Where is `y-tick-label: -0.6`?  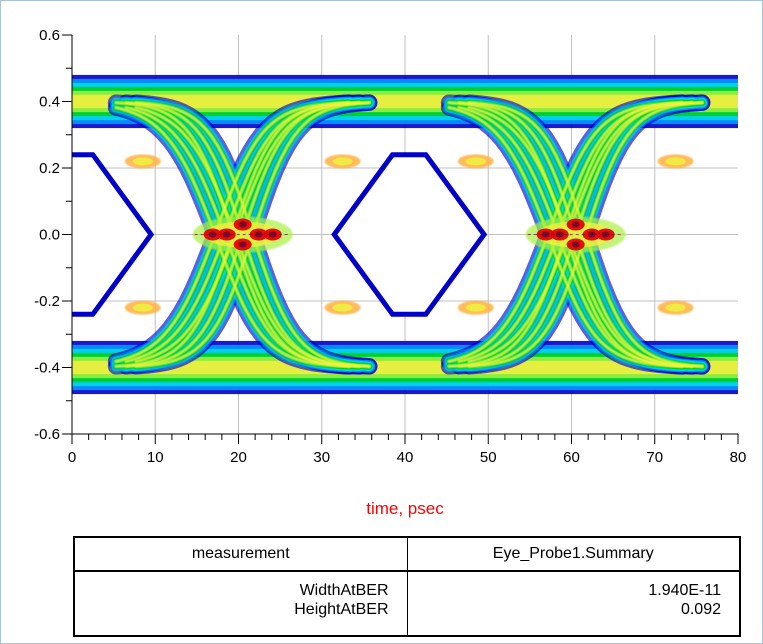
y-tick-label: -0.6 is located at coordinates (47, 434).